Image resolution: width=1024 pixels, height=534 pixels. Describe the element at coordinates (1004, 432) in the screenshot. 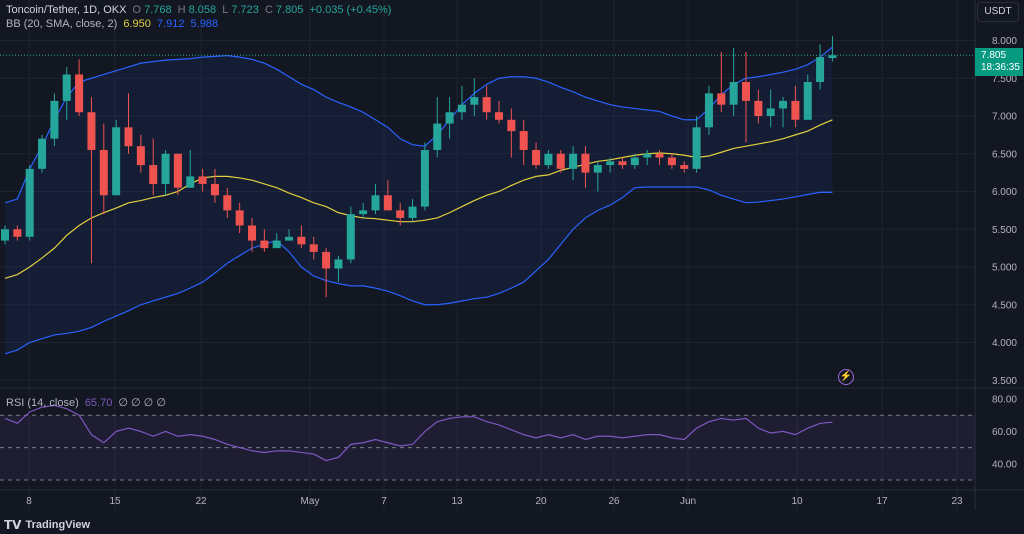

I see `rsi-tick-label: 60.00` at that location.